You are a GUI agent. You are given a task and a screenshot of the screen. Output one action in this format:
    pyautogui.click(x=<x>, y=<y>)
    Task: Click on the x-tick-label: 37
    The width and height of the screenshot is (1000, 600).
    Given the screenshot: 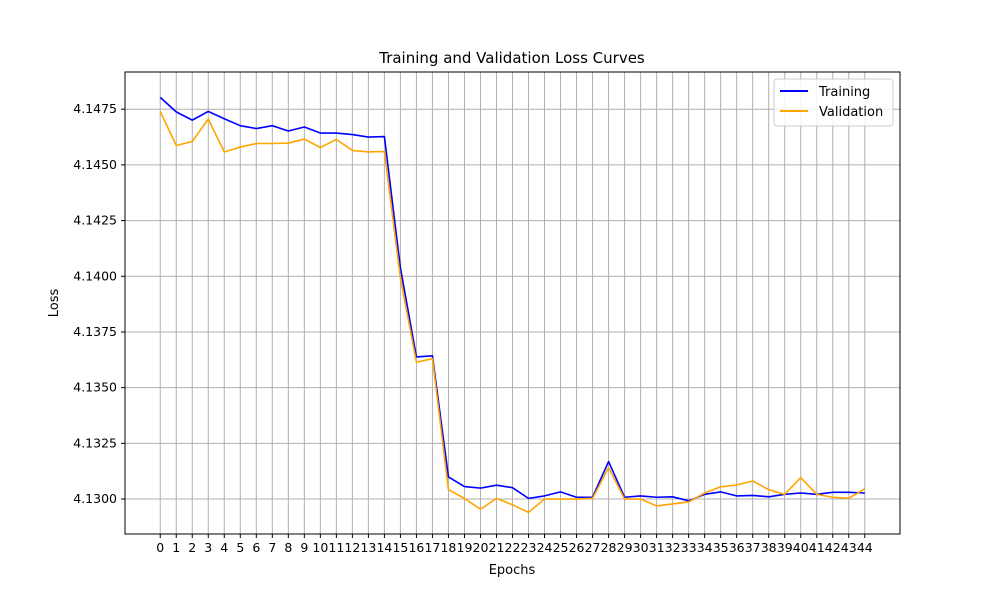 What is the action you would take?
    pyautogui.click(x=753, y=547)
    